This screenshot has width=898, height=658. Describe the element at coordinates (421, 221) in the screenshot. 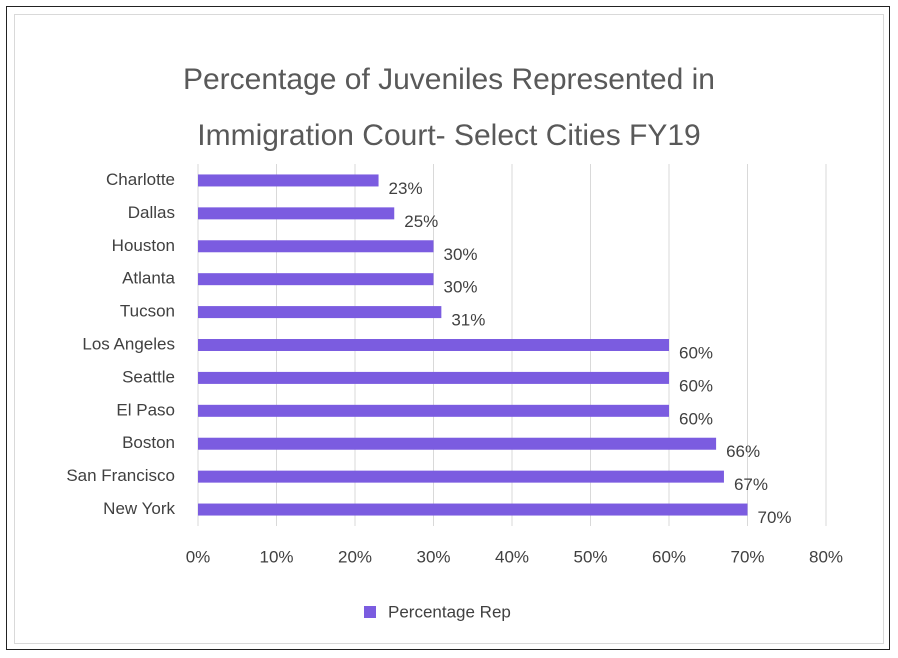

I see `data-label: 25%` at that location.